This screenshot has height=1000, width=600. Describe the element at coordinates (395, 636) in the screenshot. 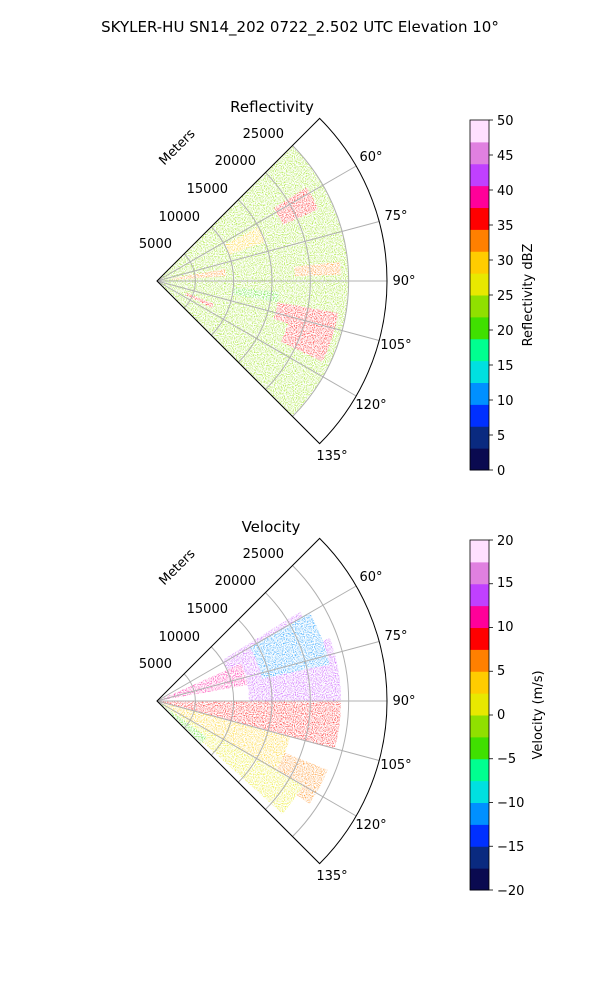

I see `azimuth-tick-label: 75°` at that location.